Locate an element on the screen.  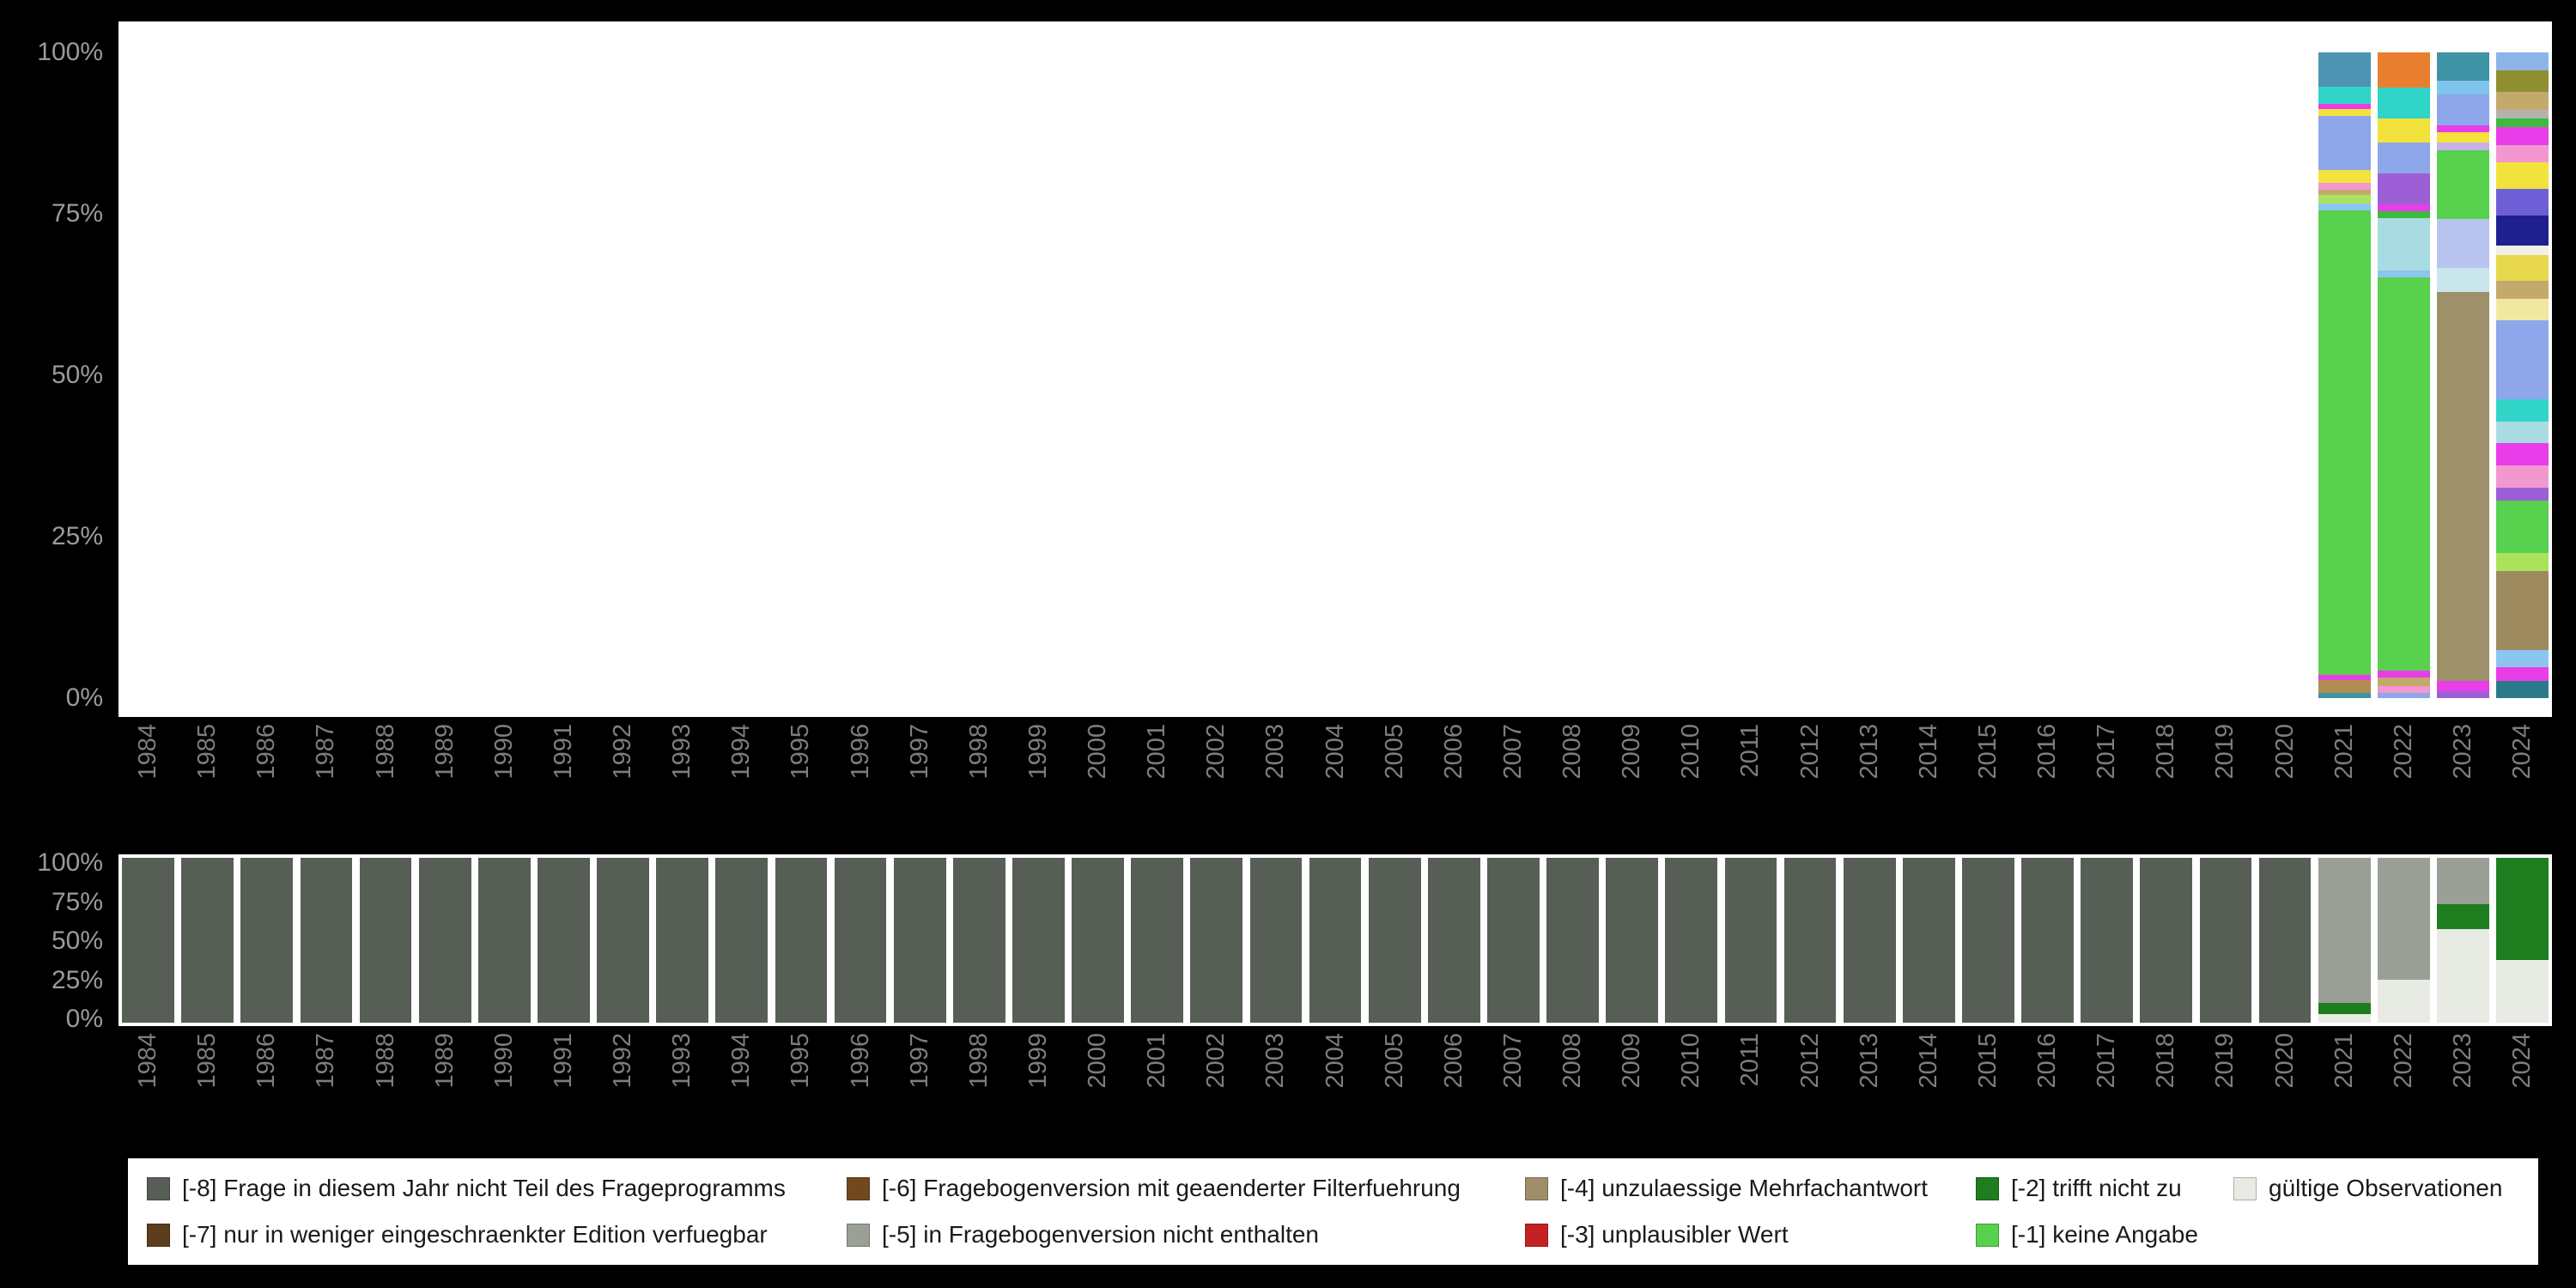
stacked-bar-2003 is located at coordinates (1276, 940).